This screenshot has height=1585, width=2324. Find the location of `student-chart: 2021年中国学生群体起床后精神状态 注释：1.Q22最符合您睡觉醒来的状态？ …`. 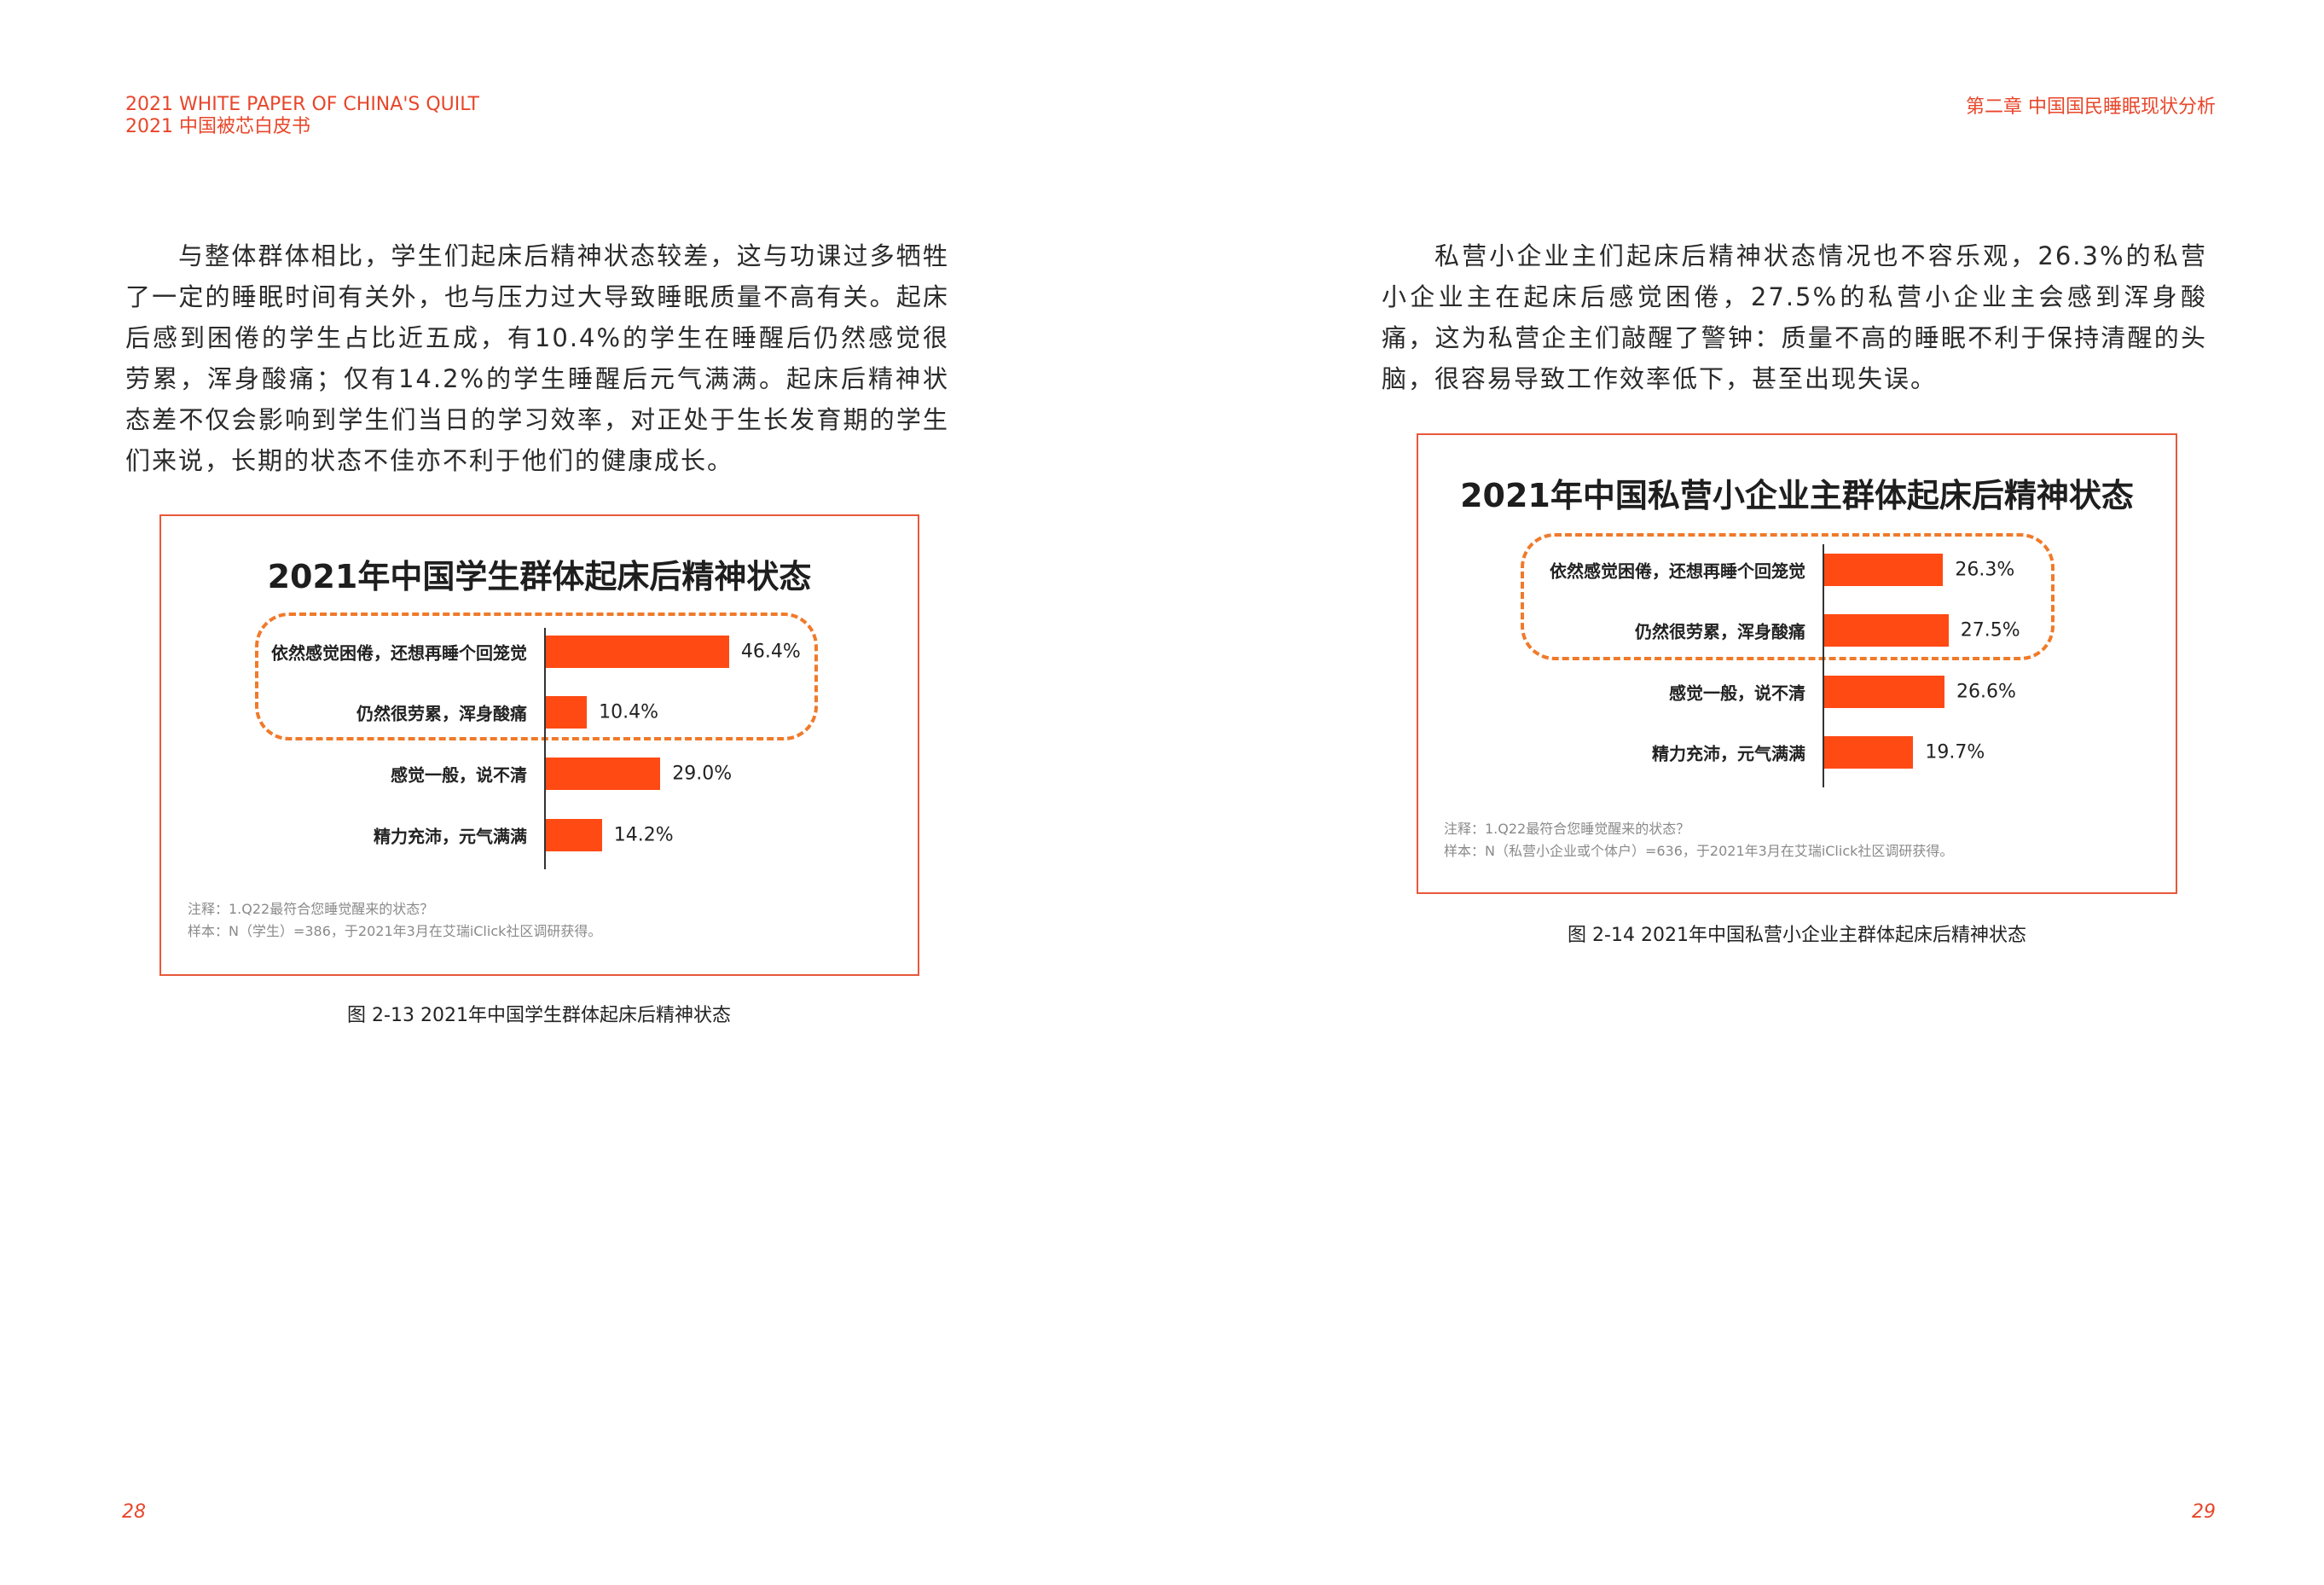

student-chart: 2021年中国学生群体起床后精神状态 注释：1.Q22最符合您睡觉醒来的状态？ … is located at coordinates (539, 745).